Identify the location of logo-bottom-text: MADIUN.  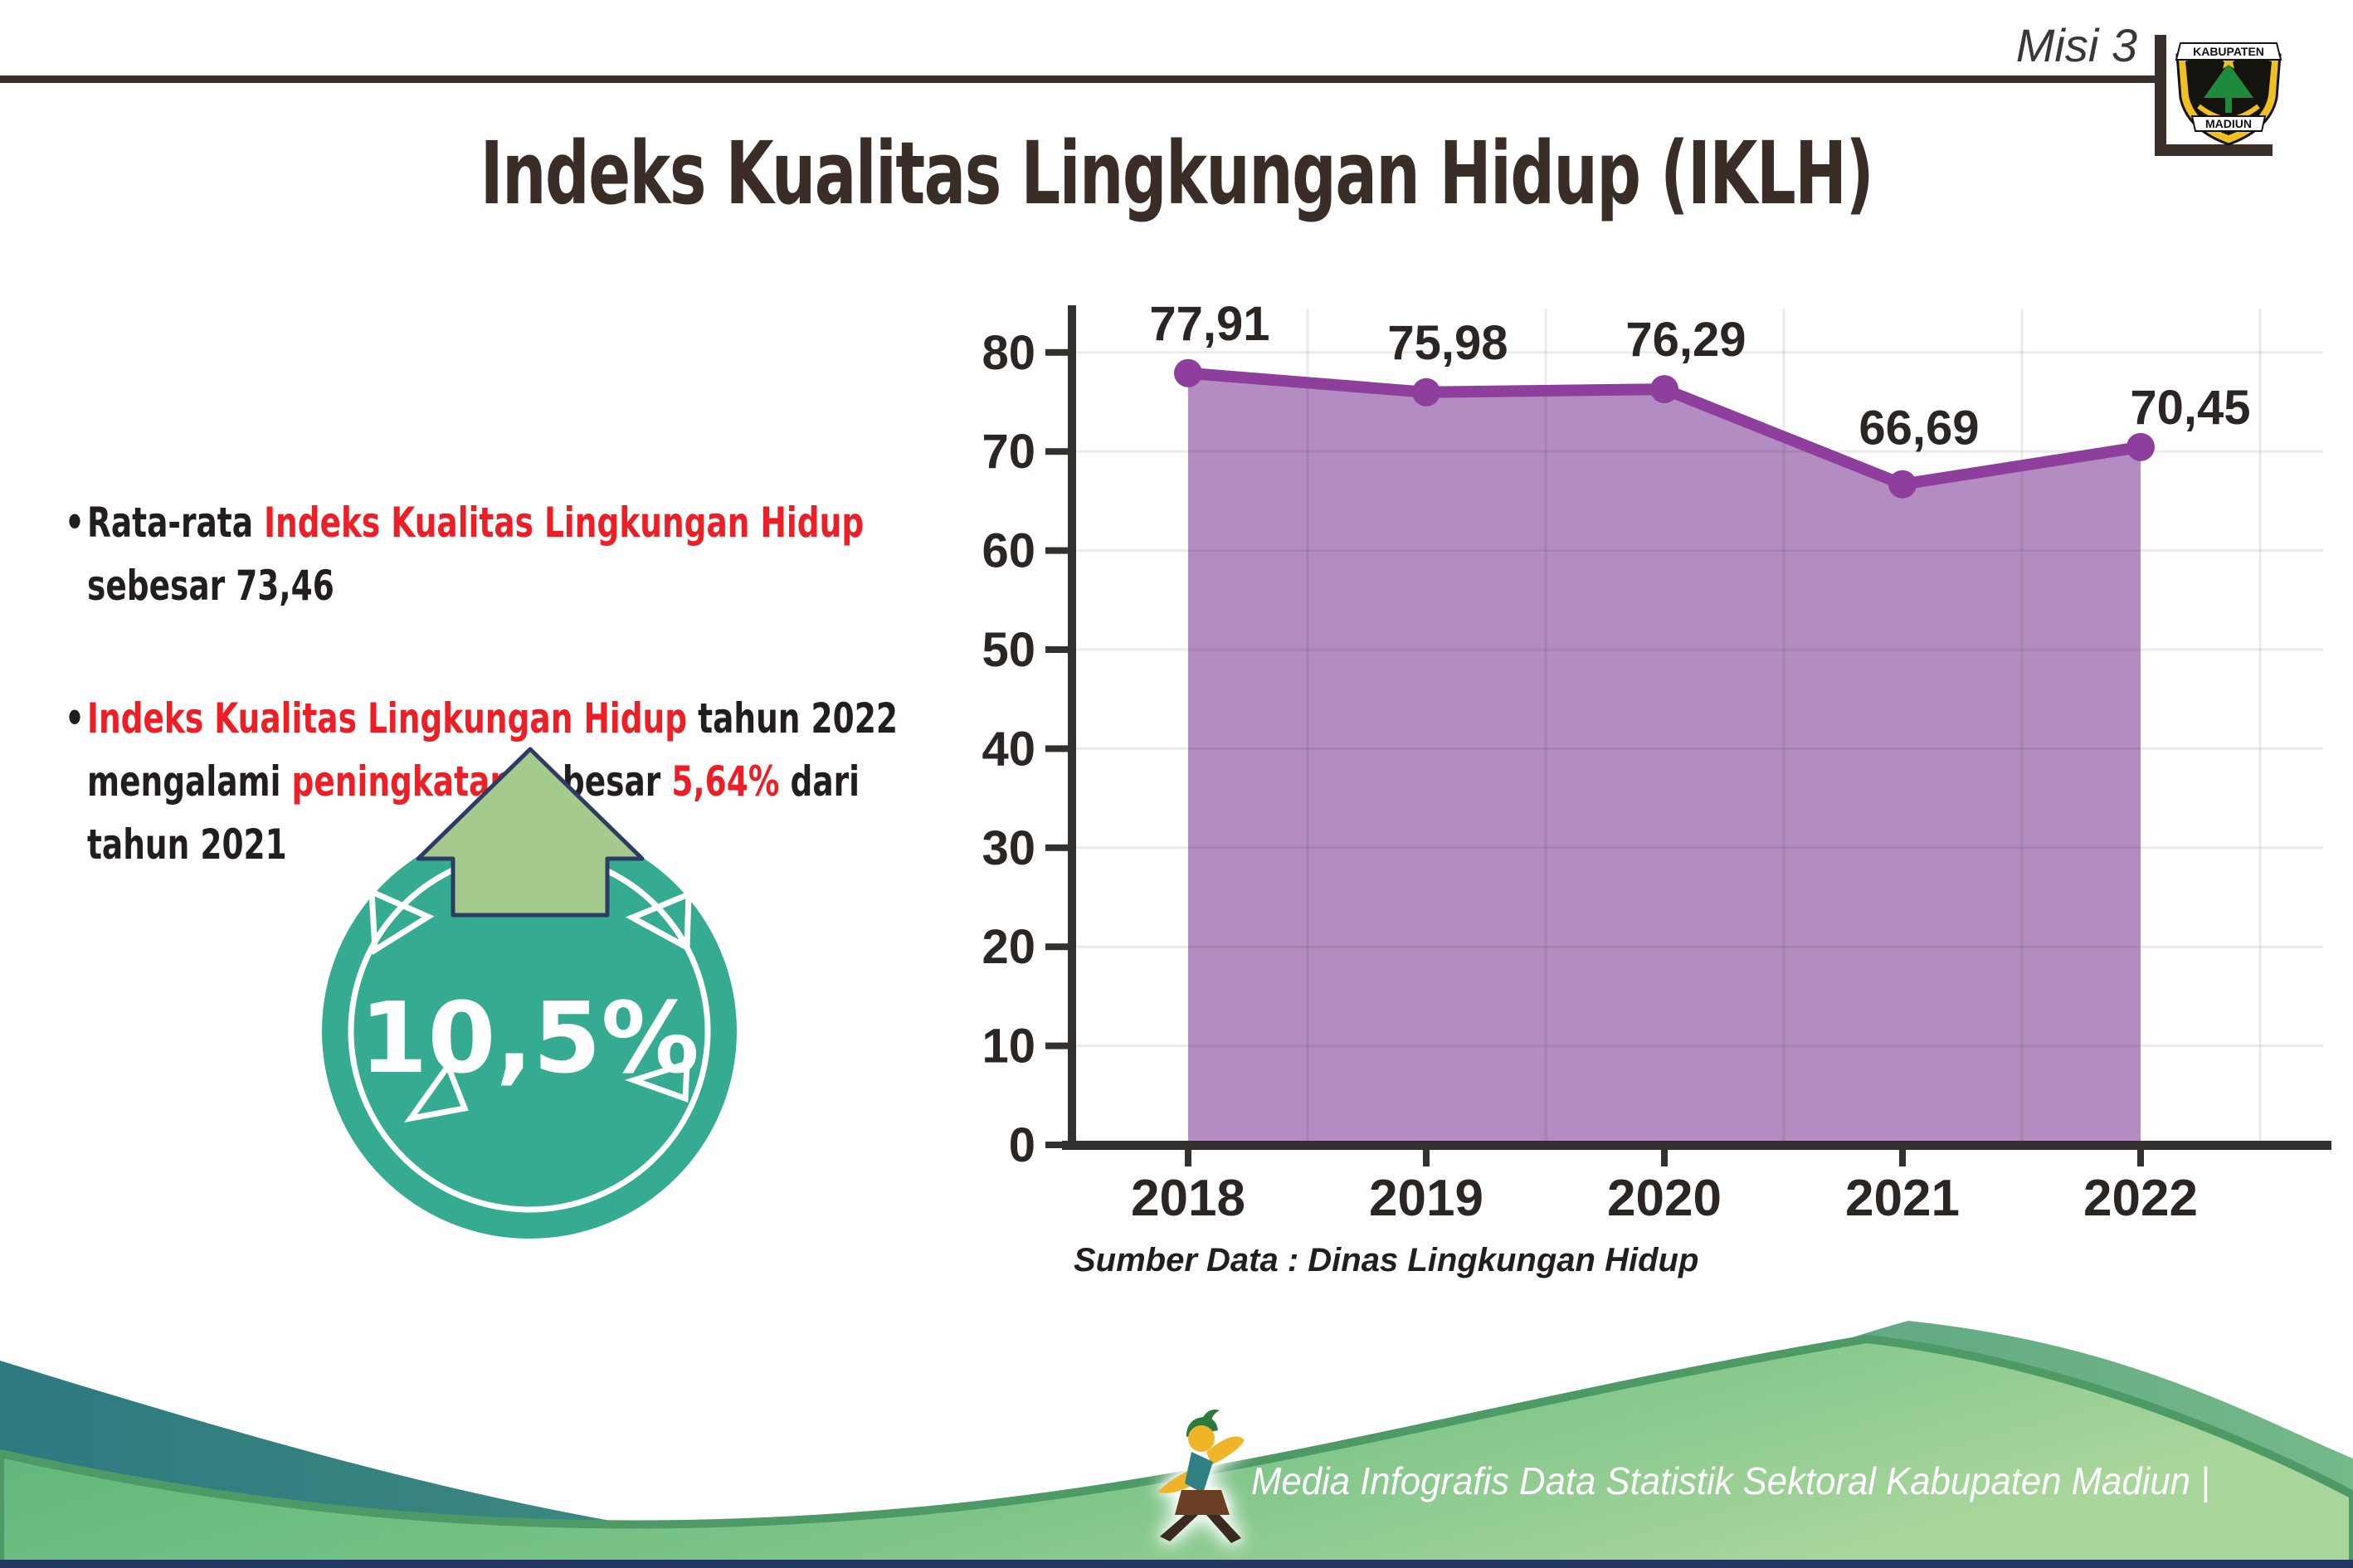
(2228, 123).